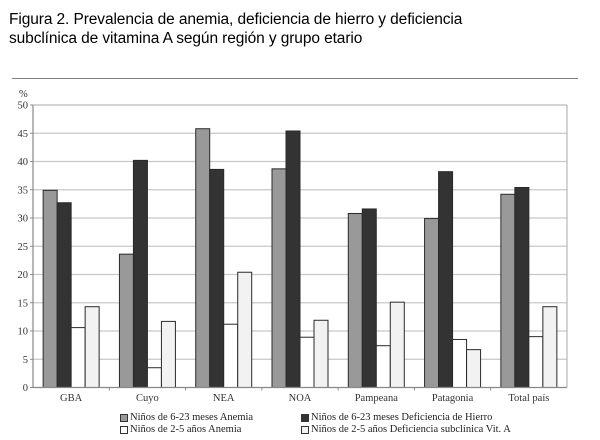 This screenshot has width=600, height=440. I want to click on y-tick-label: 45, so click(23, 134).